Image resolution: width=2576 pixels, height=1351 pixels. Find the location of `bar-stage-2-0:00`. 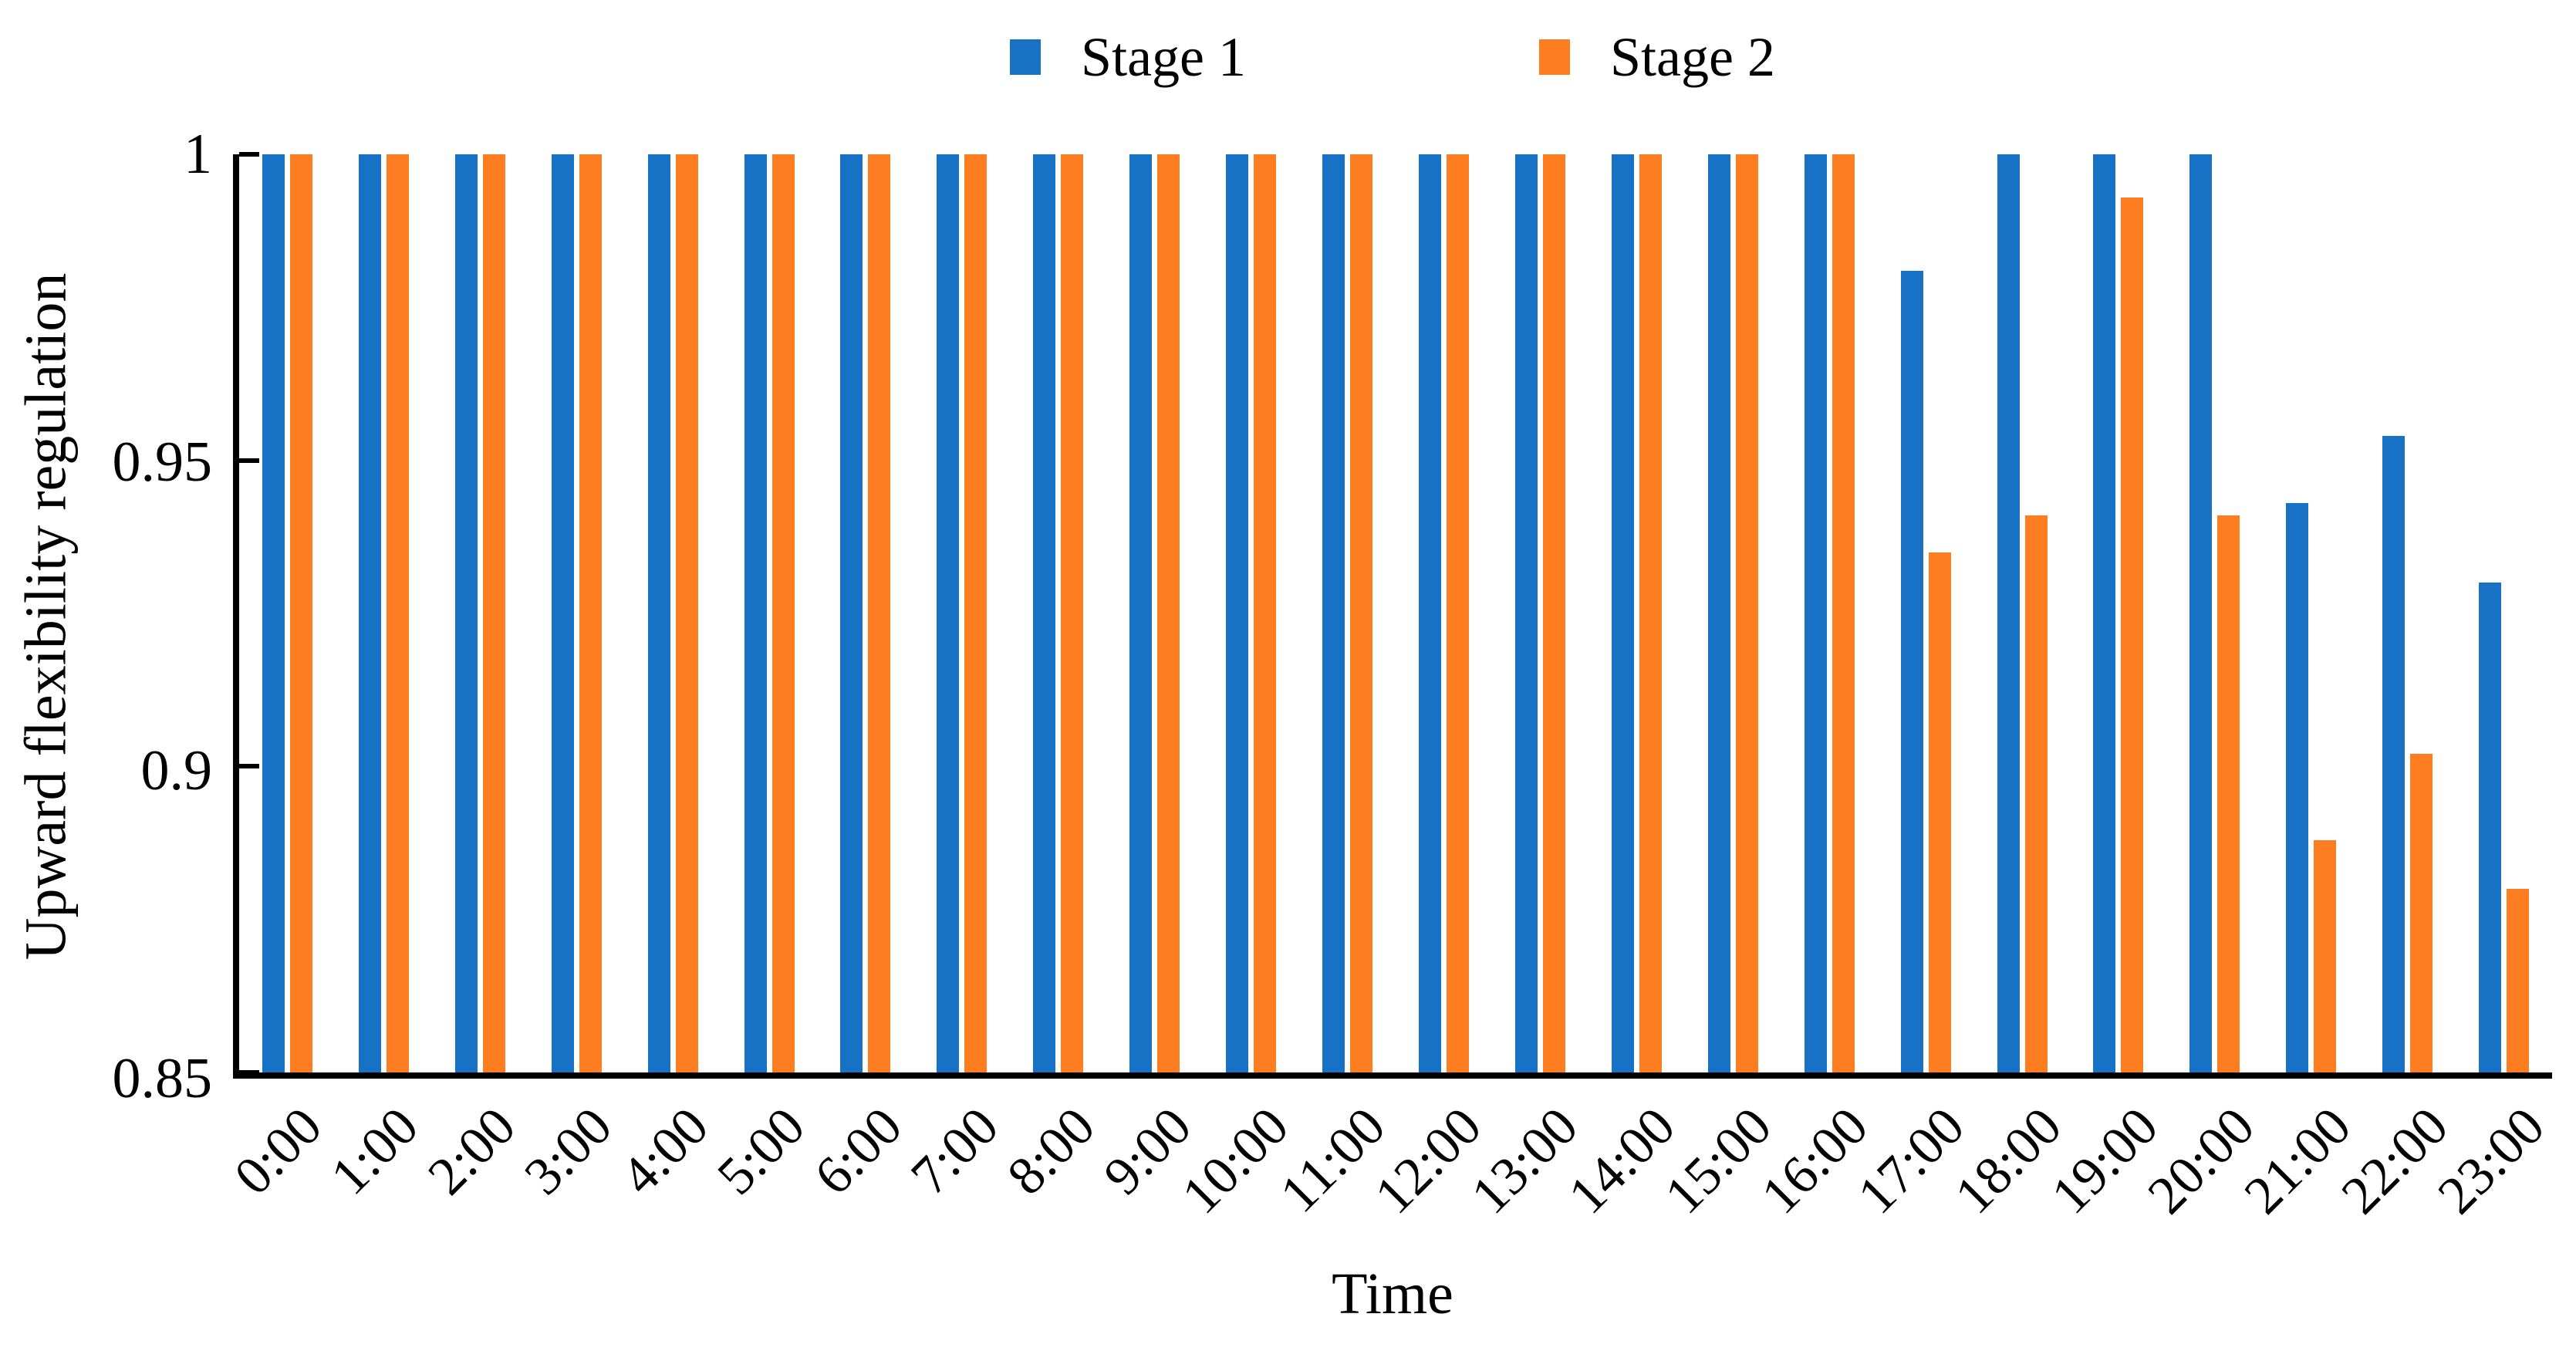

bar-stage-2-0:00 is located at coordinates (300, 613).